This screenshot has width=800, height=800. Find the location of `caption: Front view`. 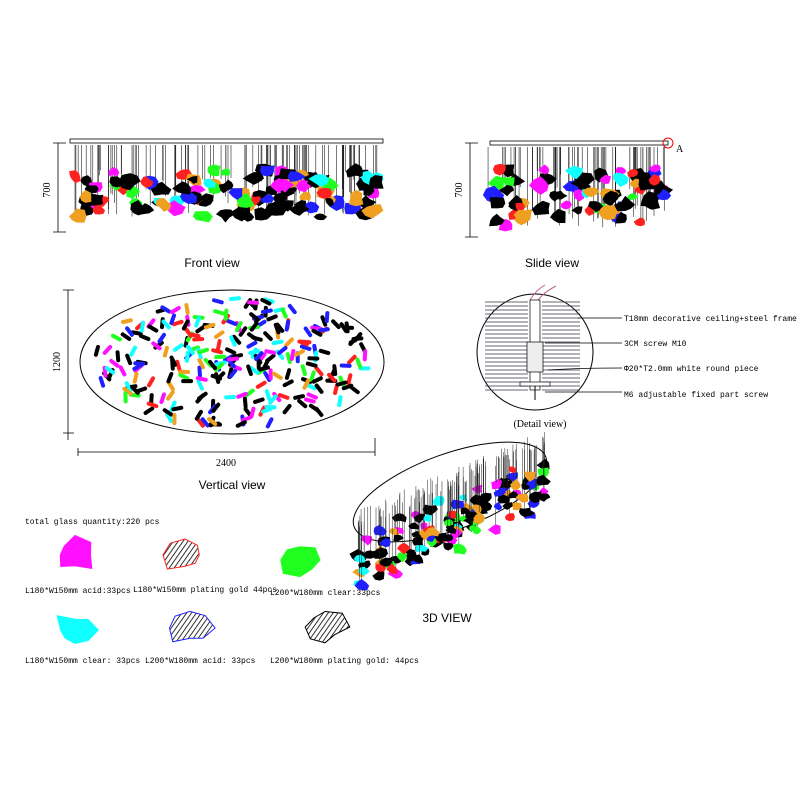

caption: Front view is located at coordinates (212, 263).